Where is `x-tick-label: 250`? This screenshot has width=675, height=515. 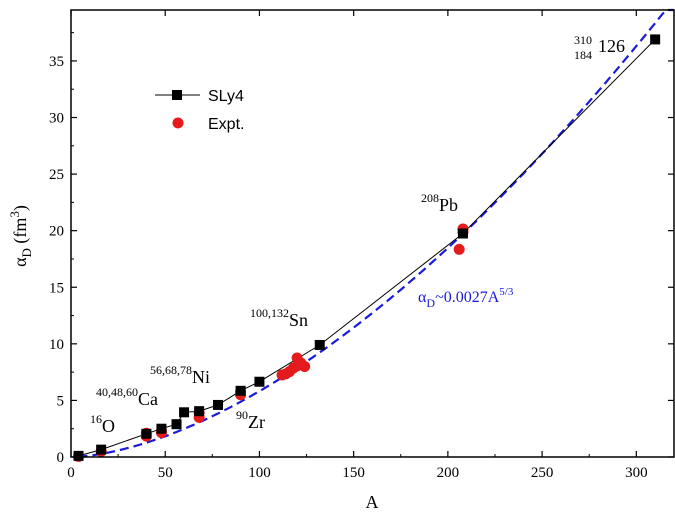 x-tick-label: 250 is located at coordinates (542, 473).